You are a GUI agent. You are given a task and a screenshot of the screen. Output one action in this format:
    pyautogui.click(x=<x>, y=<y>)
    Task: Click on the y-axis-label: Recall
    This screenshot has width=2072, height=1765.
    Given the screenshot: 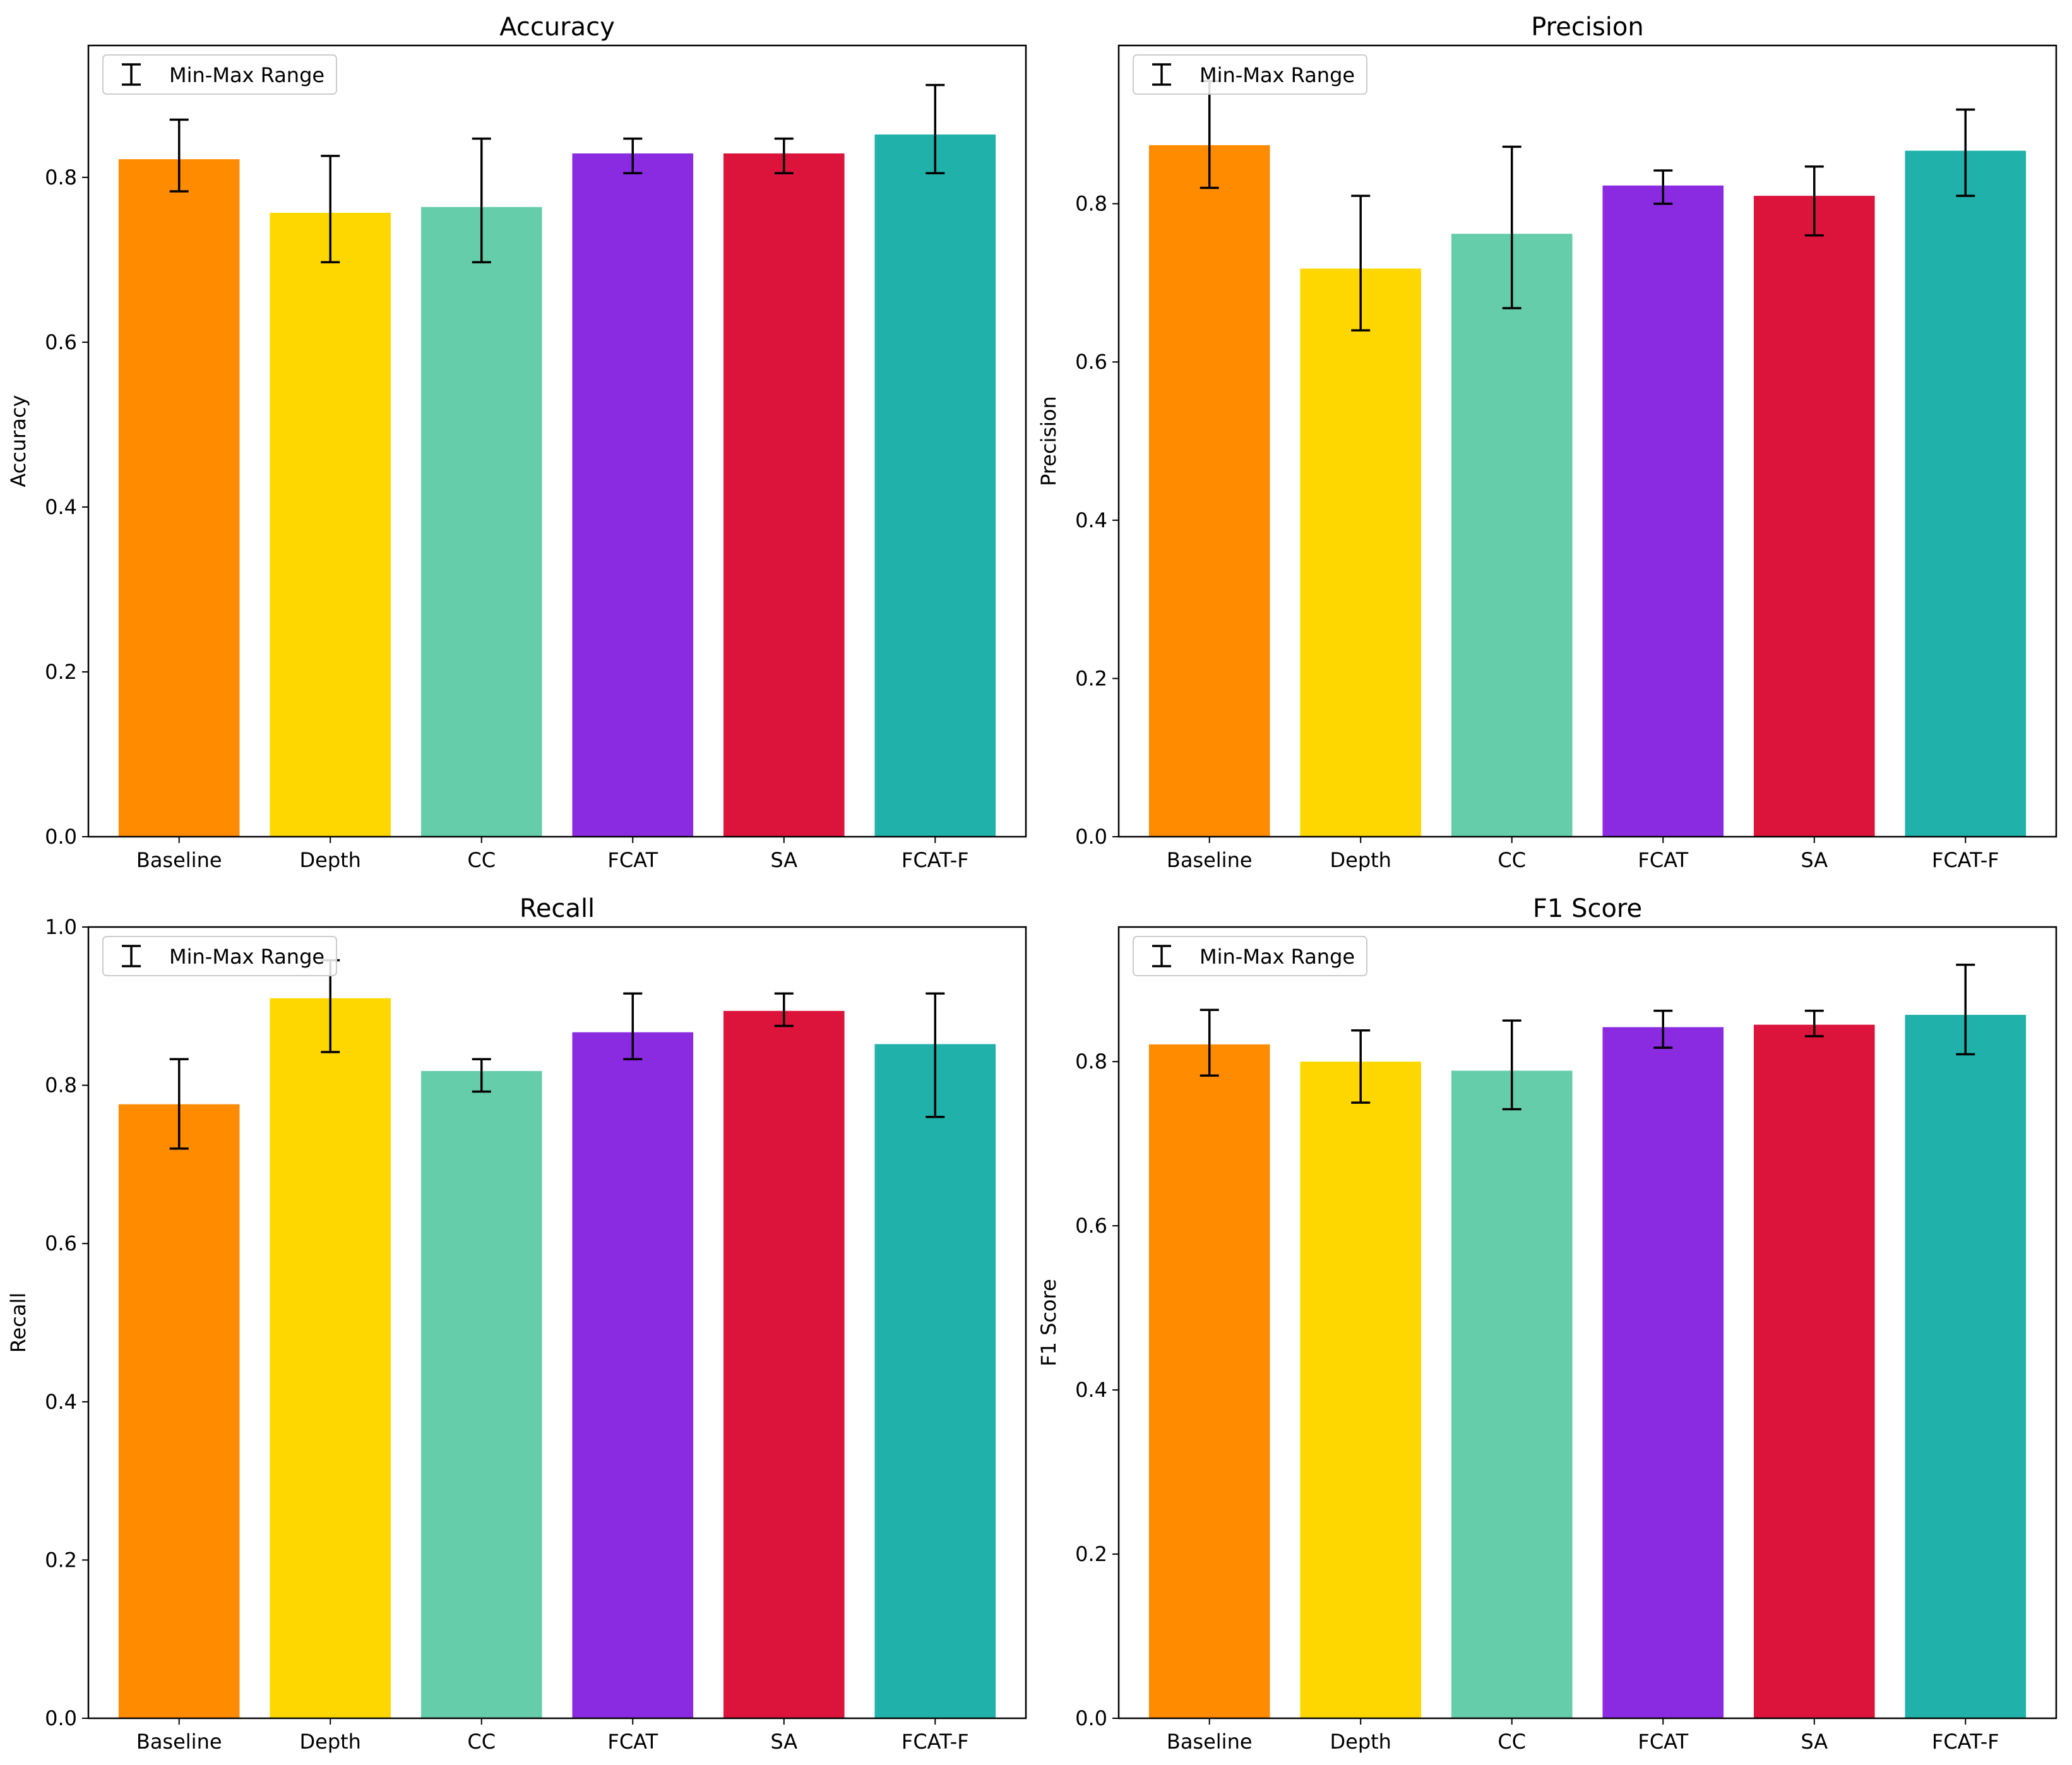 What is the action you would take?
    pyautogui.click(x=18, y=1323)
    